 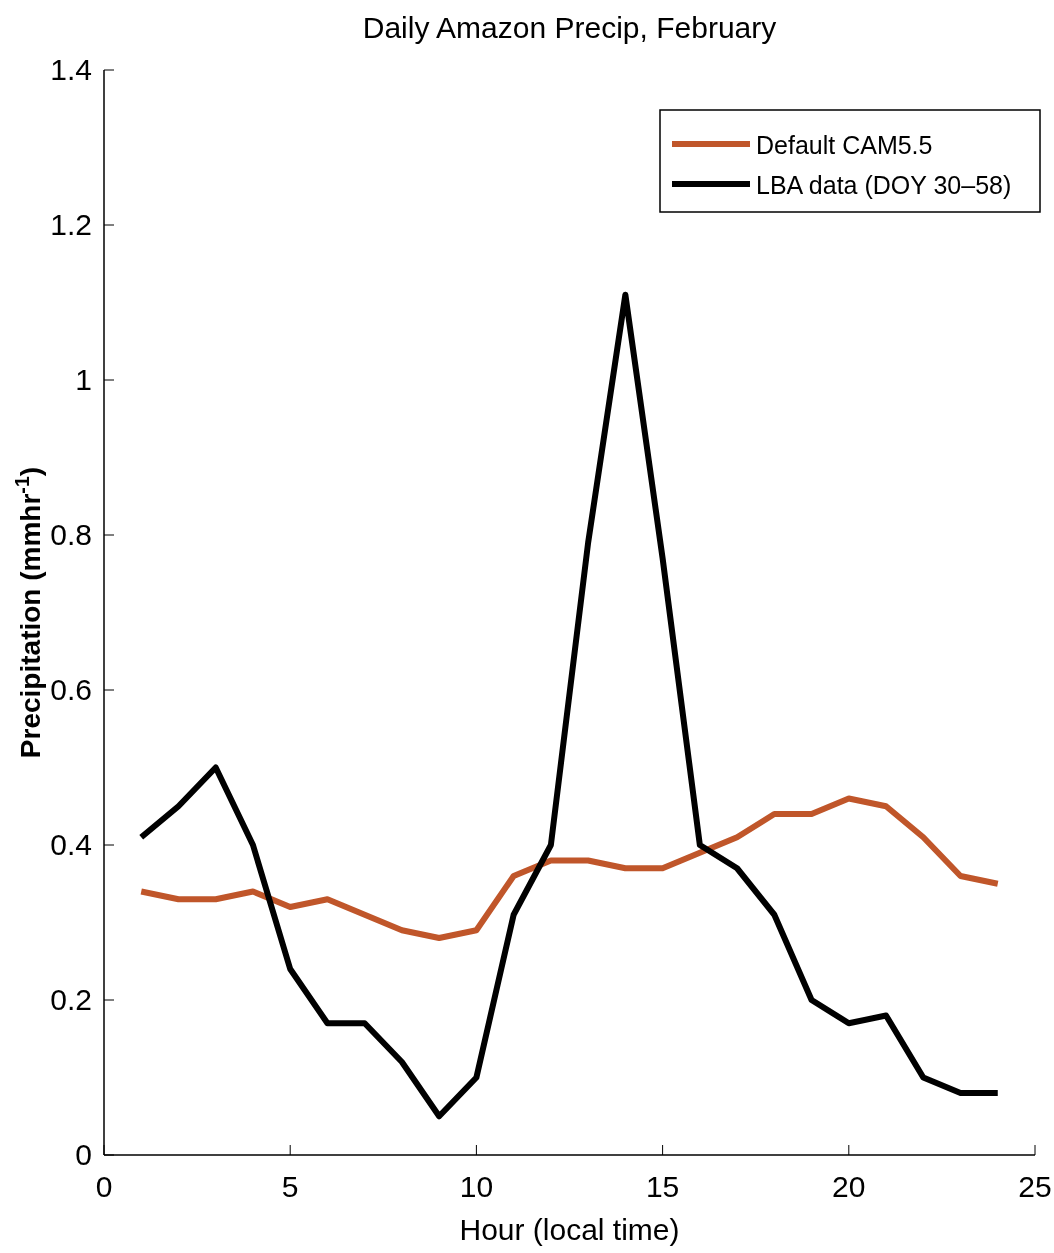 I want to click on x-axis-title: Hour (local time), so click(x=569, y=1229).